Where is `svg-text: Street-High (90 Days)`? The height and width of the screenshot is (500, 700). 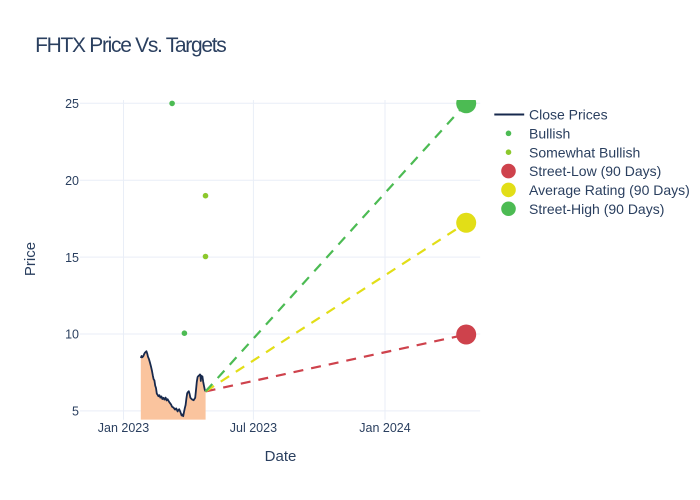
svg-text: Street-High (90 Days) is located at coordinates (596, 209).